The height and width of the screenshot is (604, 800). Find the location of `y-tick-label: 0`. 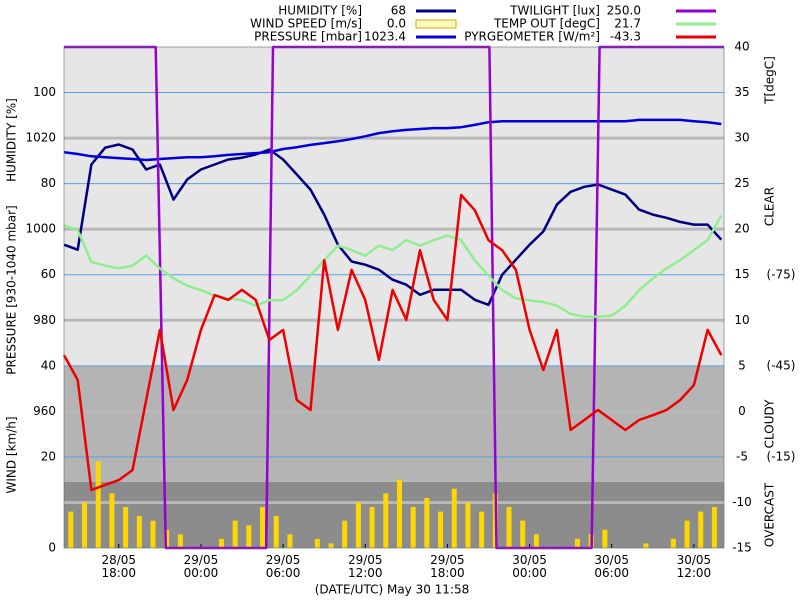

y-tick-label: 0 is located at coordinates (52, 548).